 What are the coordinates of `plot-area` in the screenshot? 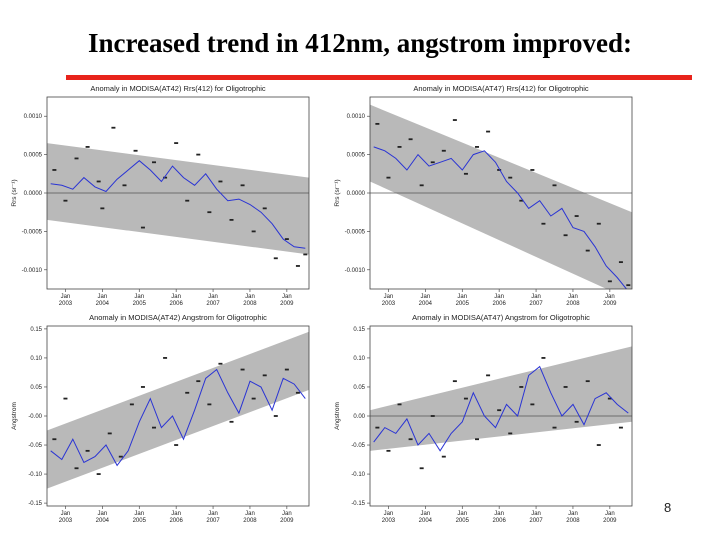 It's located at (178, 196).